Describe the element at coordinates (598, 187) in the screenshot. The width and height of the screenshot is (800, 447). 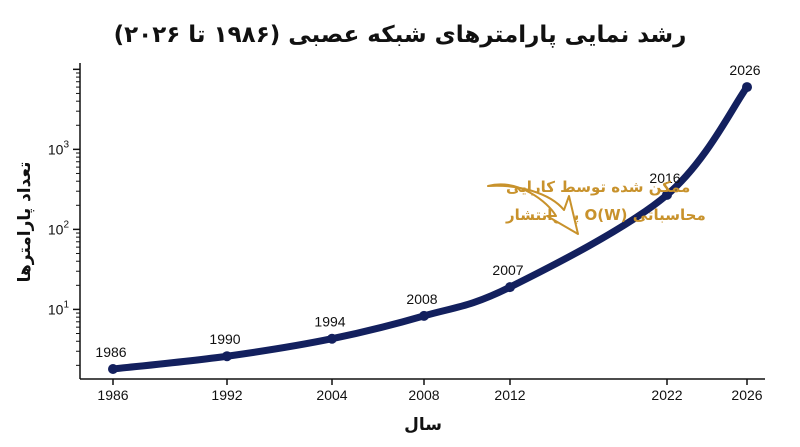
I see `annotation-line-1: ممکن شده توسط کارایی` at that location.